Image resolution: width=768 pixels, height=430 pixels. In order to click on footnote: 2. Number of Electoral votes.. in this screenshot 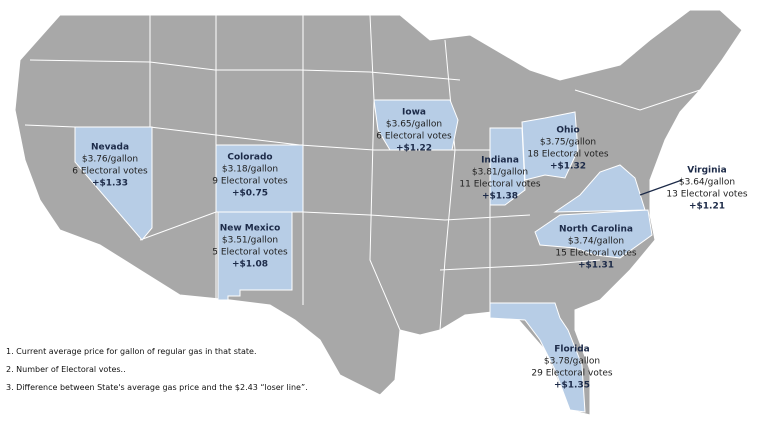, I will do `click(66, 369)`.